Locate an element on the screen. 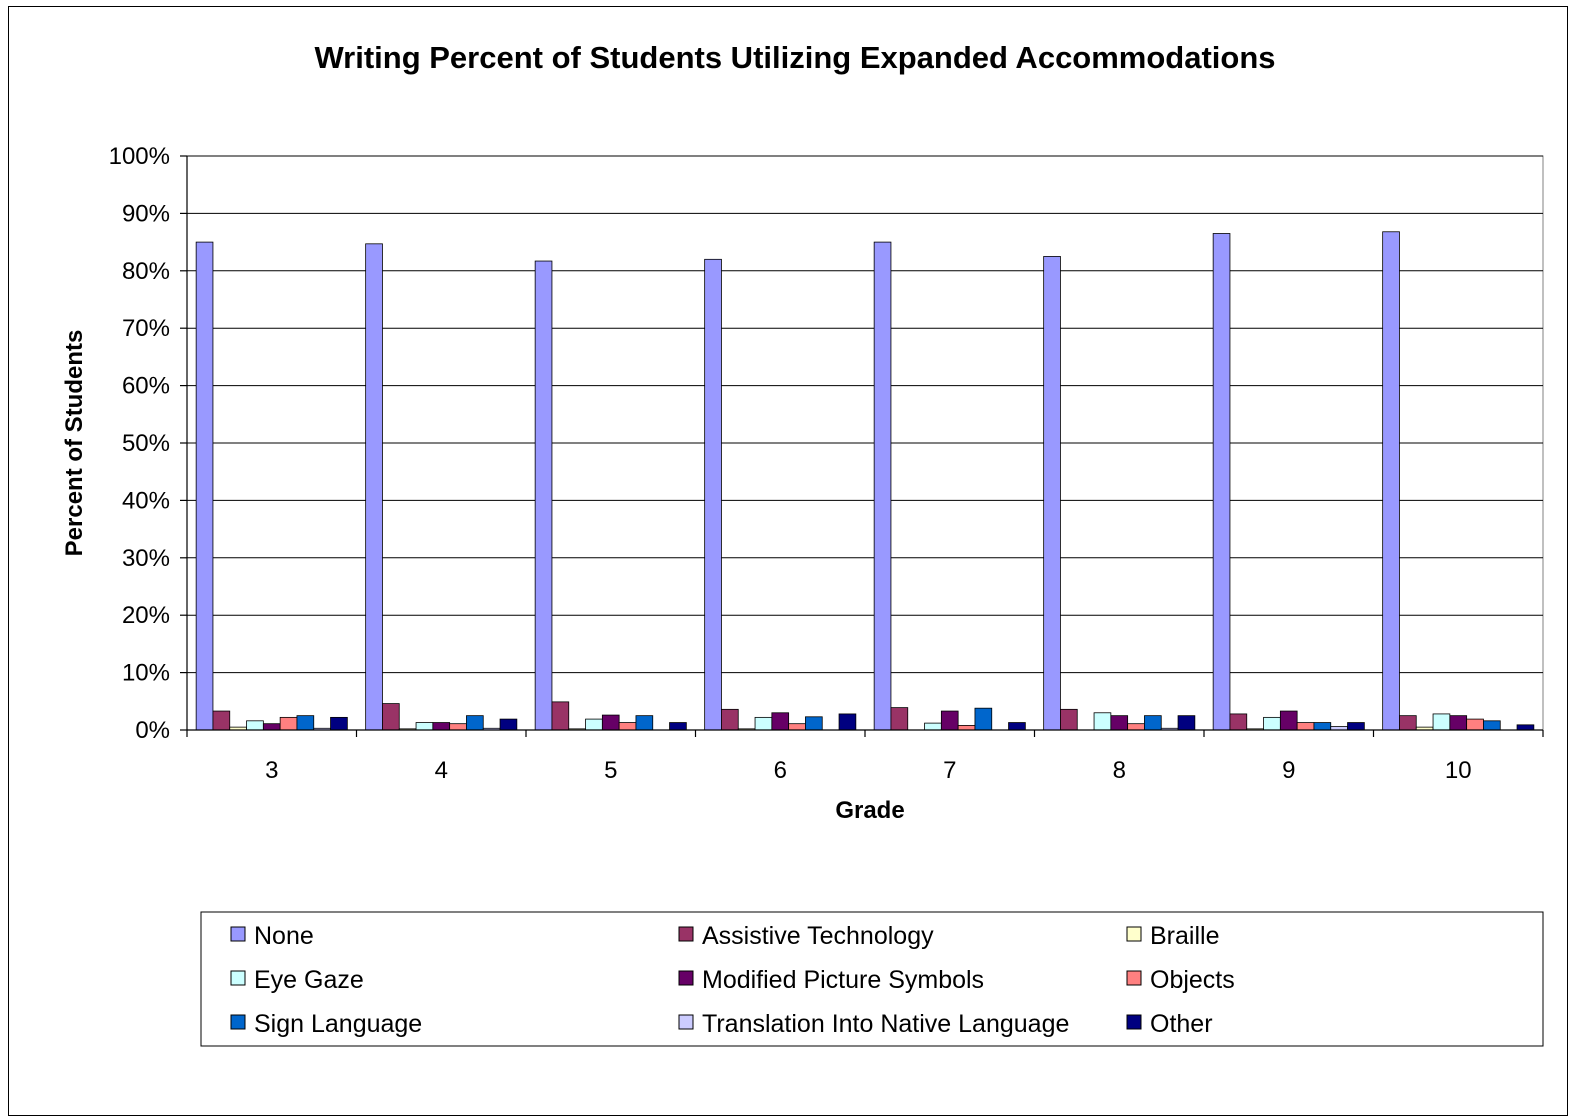 Image resolution: width=1581 pixels, height=1116 pixels. y-tick-label: 0% is located at coordinates (152, 730).